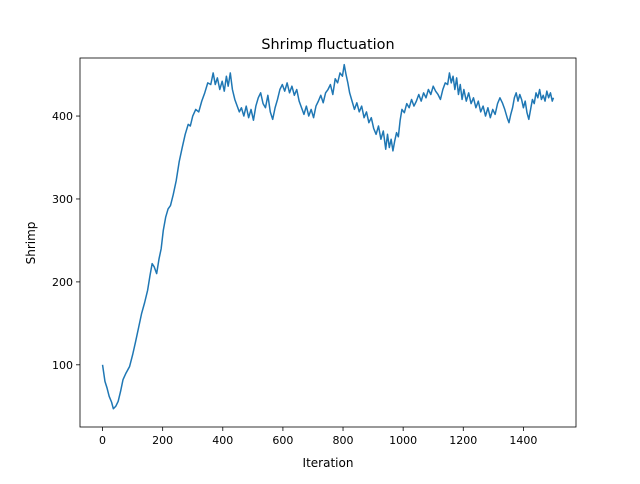 Image resolution: width=640 pixels, height=484 pixels. Describe the element at coordinates (66, 241) in the screenshot. I see `y-axis-ticks: 100 200 300 400` at that location.